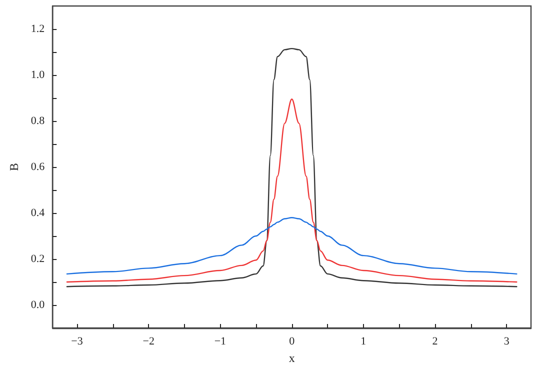  What do you see at coordinates (37, 259) in the screenshot?
I see `y-tick-label: 0.2` at bounding box center [37, 259].